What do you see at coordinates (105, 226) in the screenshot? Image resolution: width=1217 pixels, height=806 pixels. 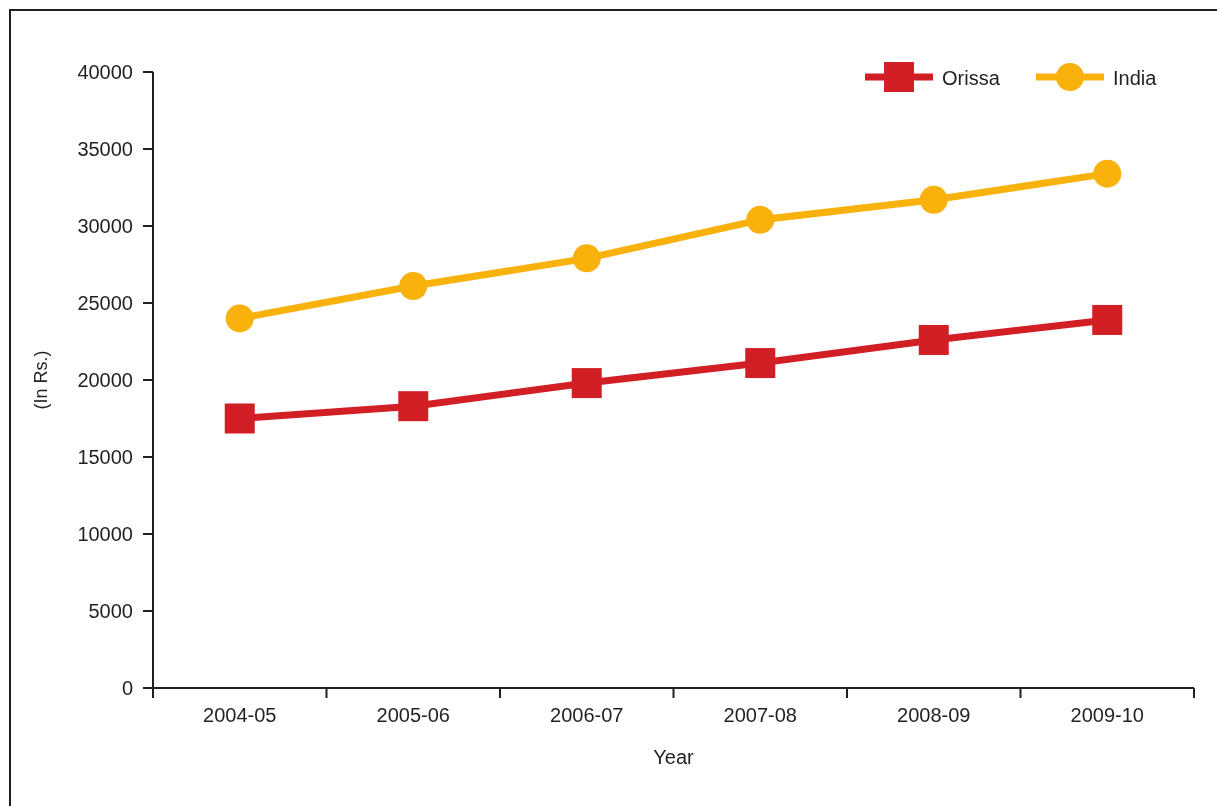 I see `y-tick-label: 30000` at bounding box center [105, 226].